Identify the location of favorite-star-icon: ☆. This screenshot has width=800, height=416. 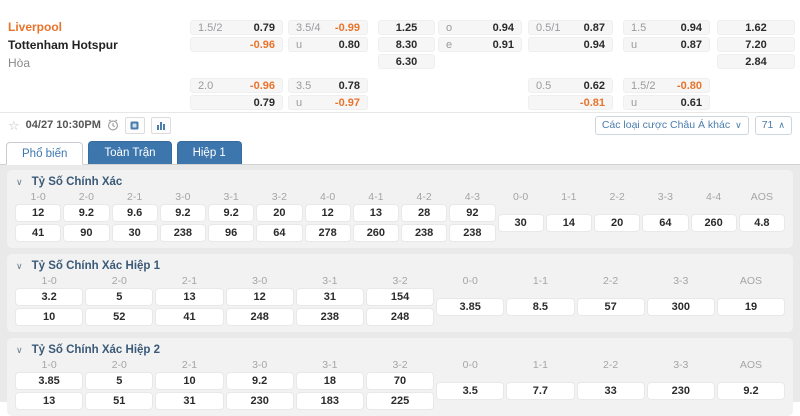
(14, 125).